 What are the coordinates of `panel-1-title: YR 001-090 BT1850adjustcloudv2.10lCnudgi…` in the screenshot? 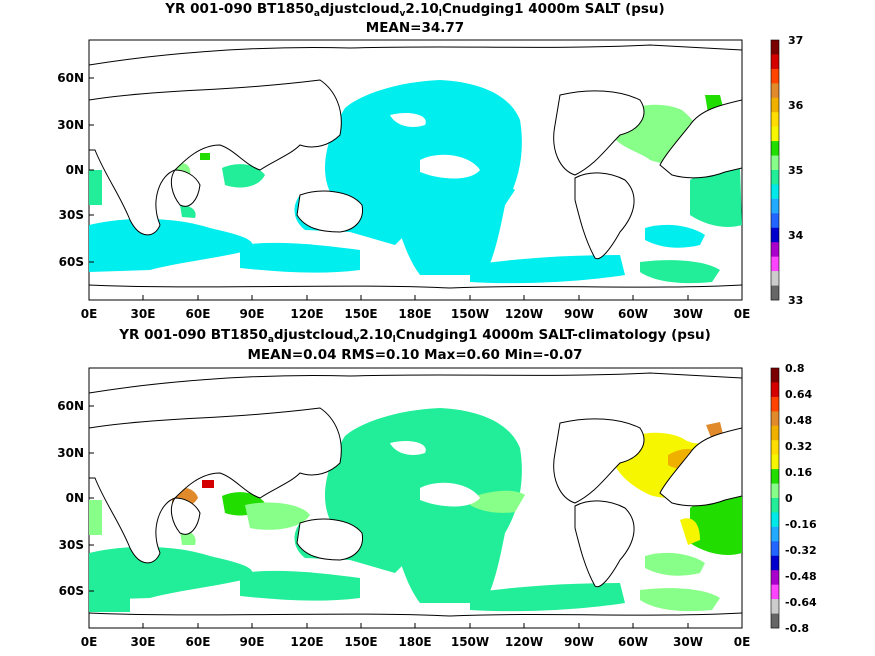 It's located at (415, 10).